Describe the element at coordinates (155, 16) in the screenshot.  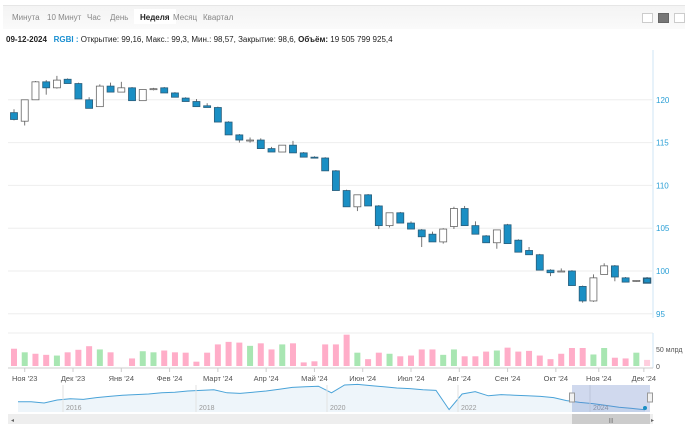
I see `tab-week: Неделя` at that location.